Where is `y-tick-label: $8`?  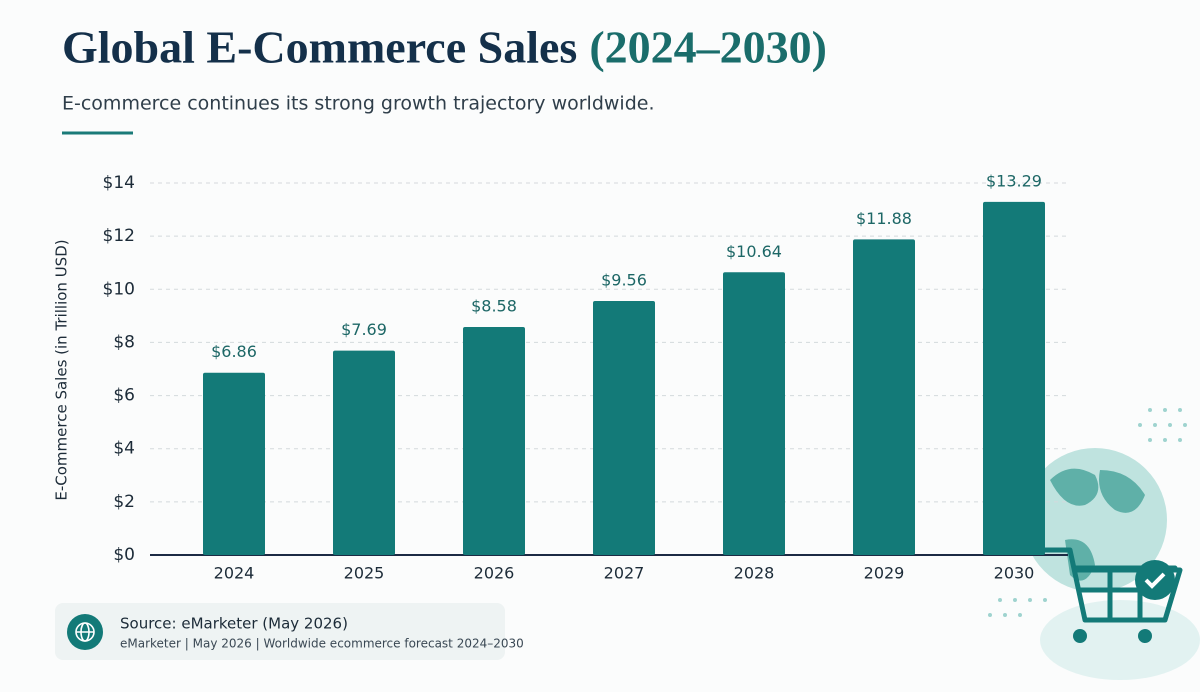
y-tick-label: $8 is located at coordinates (124, 342).